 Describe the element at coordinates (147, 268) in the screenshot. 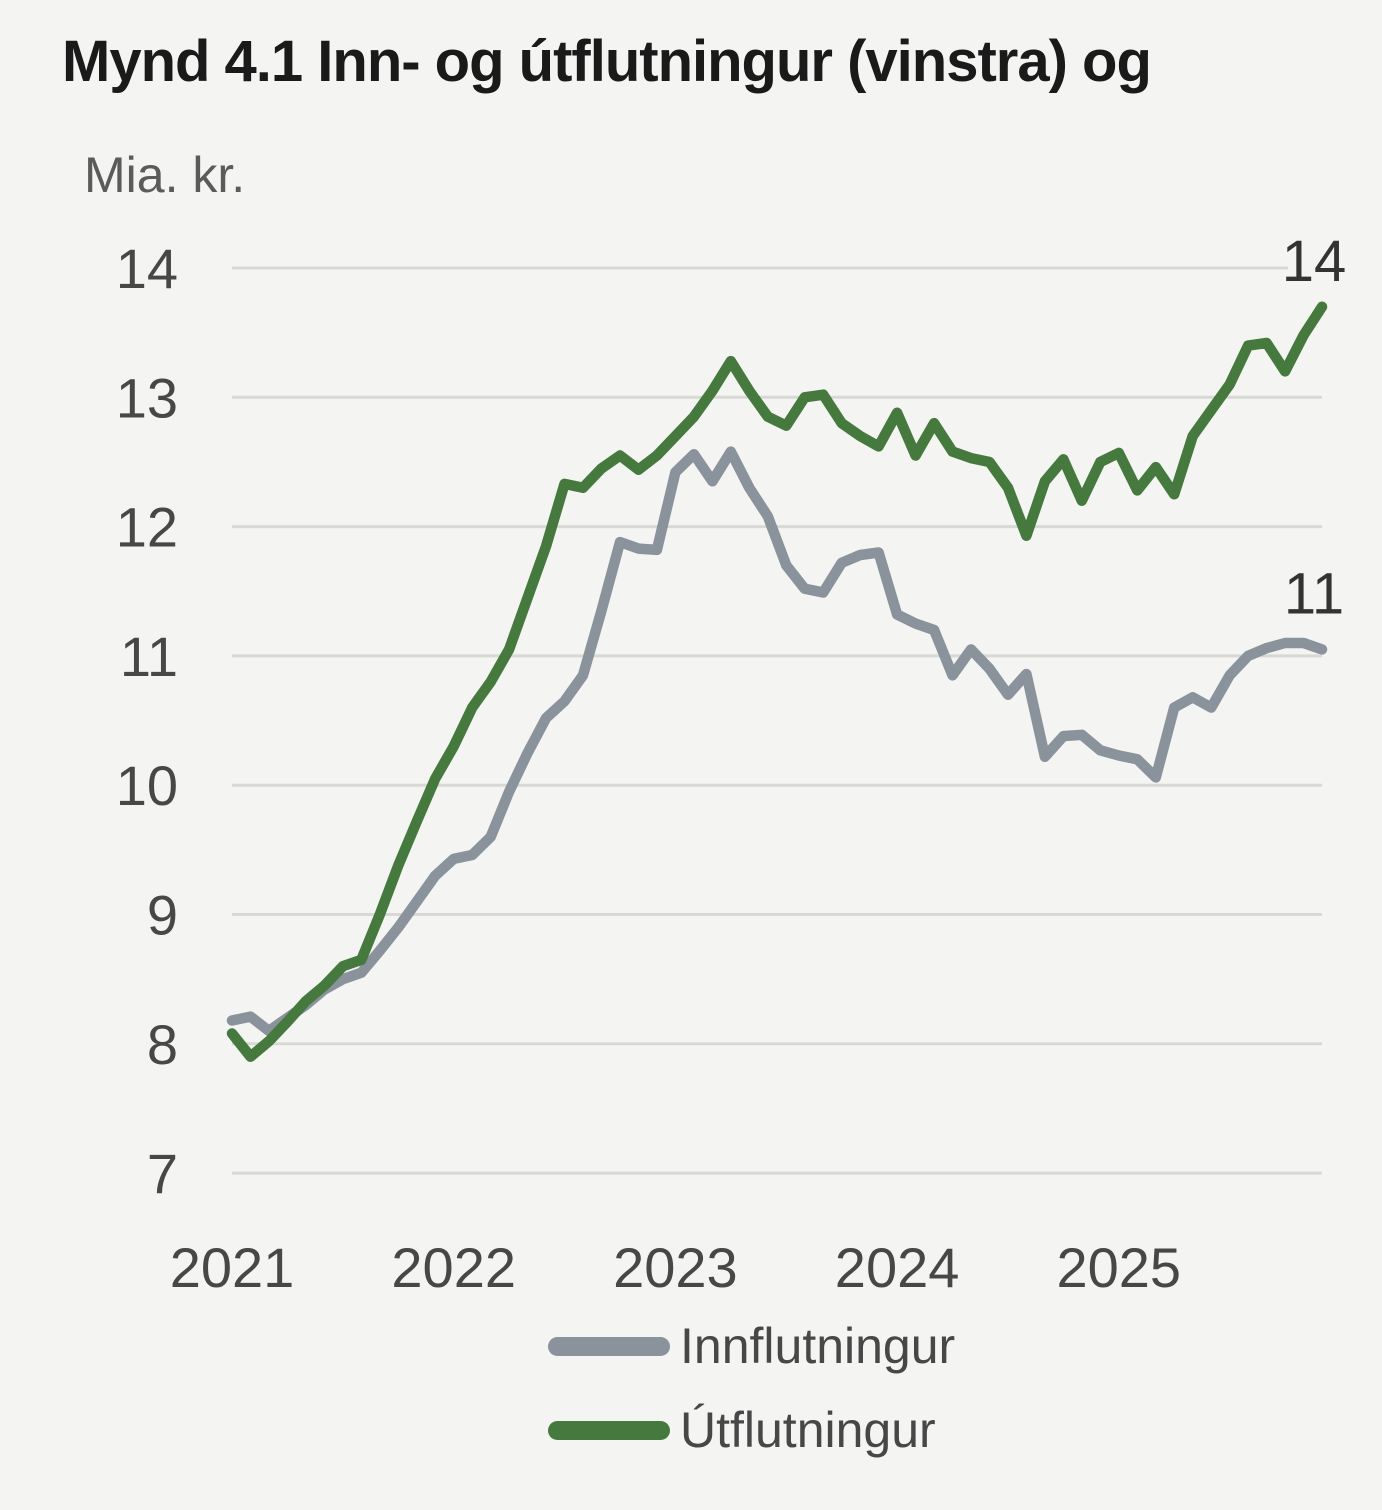

I see `y-tick-label: 14` at that location.